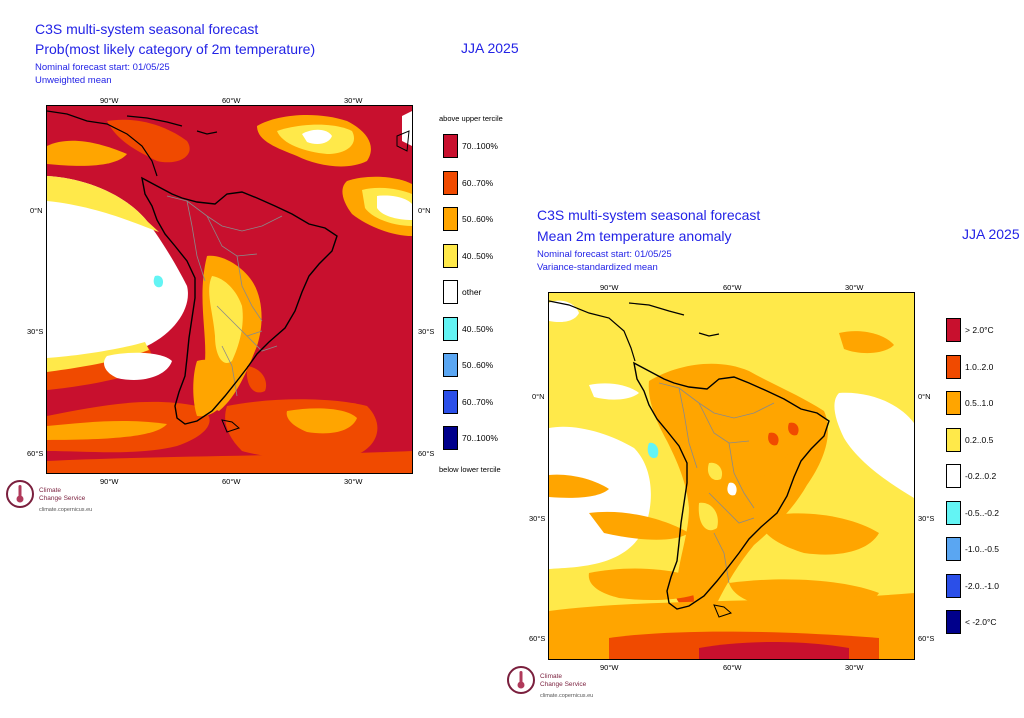 The image size is (1024, 718). What do you see at coordinates (634, 236) in the screenshot?
I see `panel2-title-line2: Mean 2m temperature anomaly` at bounding box center [634, 236].